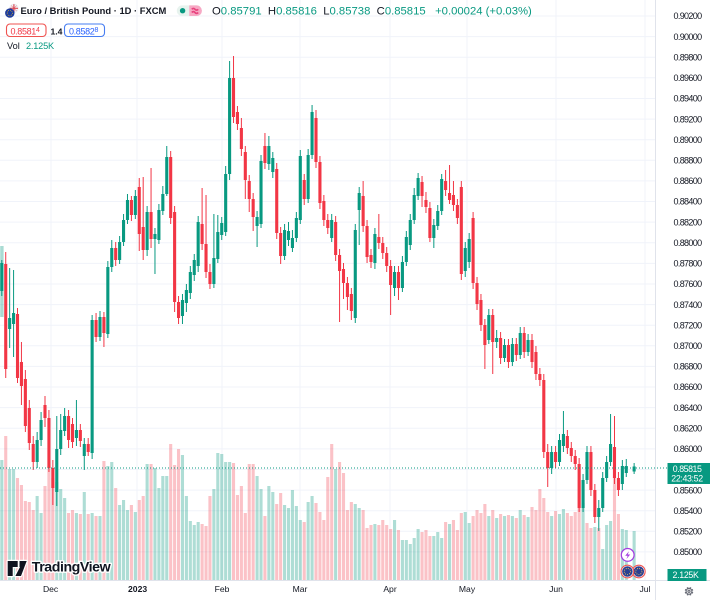 Image resolution: width=710 pixels, height=600 pixels. Describe the element at coordinates (688, 181) in the screenshot. I see `svg-text: 0.88600` at that location.